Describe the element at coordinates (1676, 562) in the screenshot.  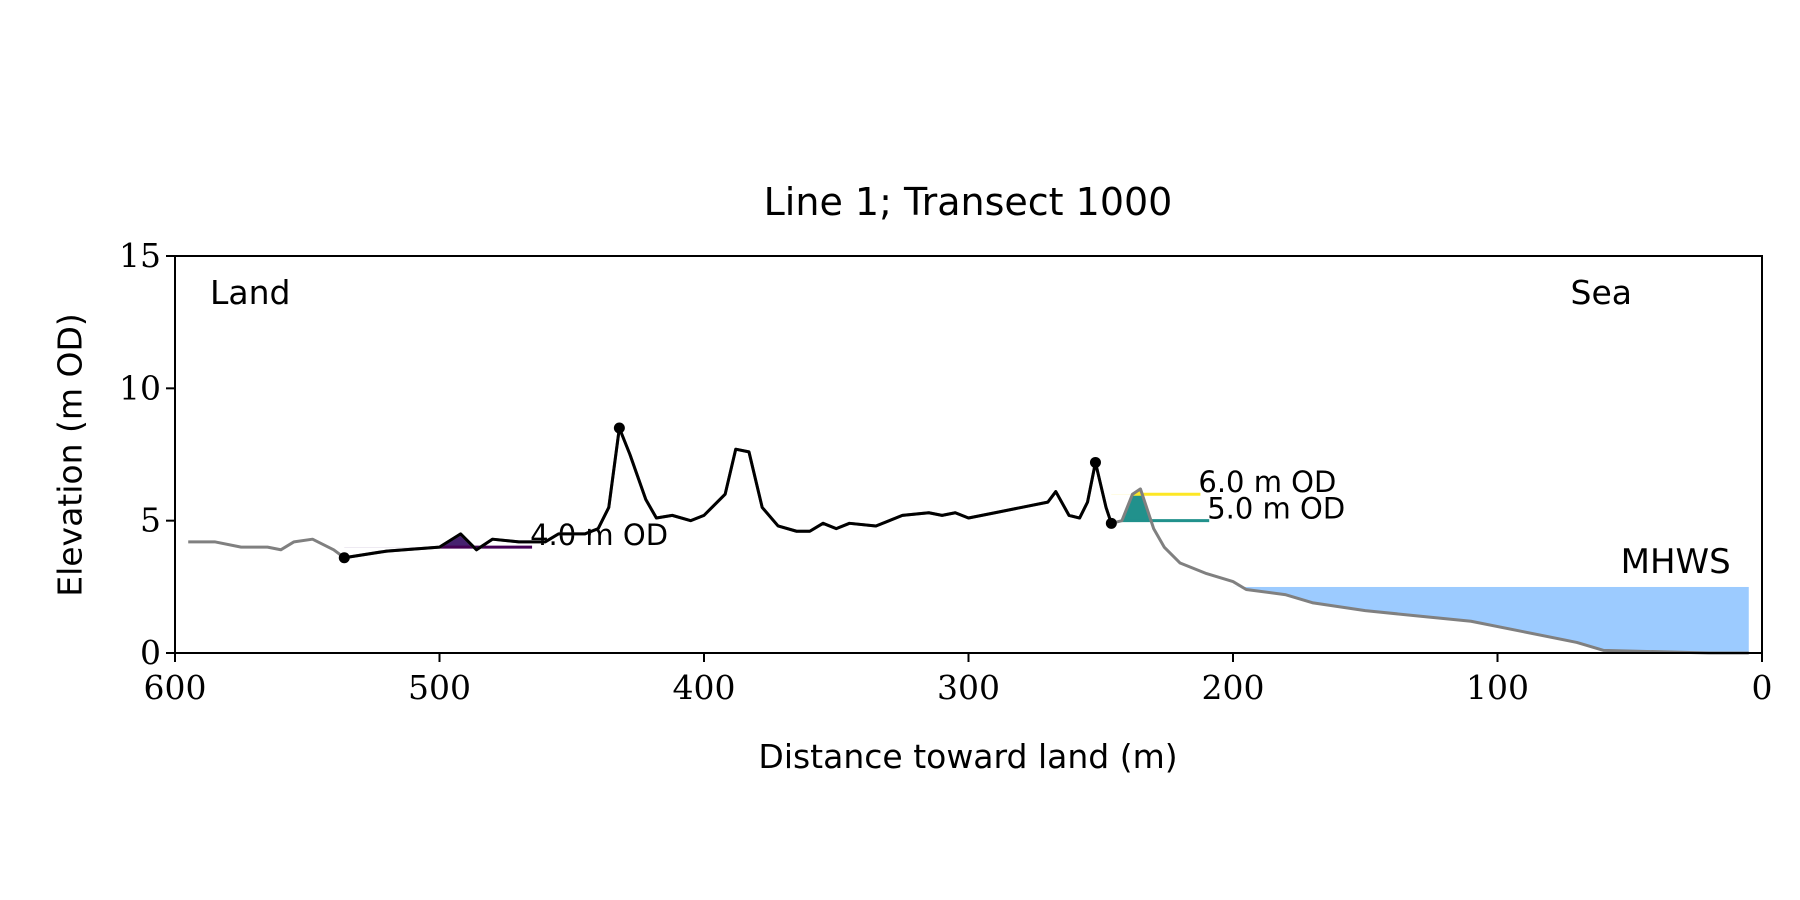
I see `mhws-label: MHWS` at that location.